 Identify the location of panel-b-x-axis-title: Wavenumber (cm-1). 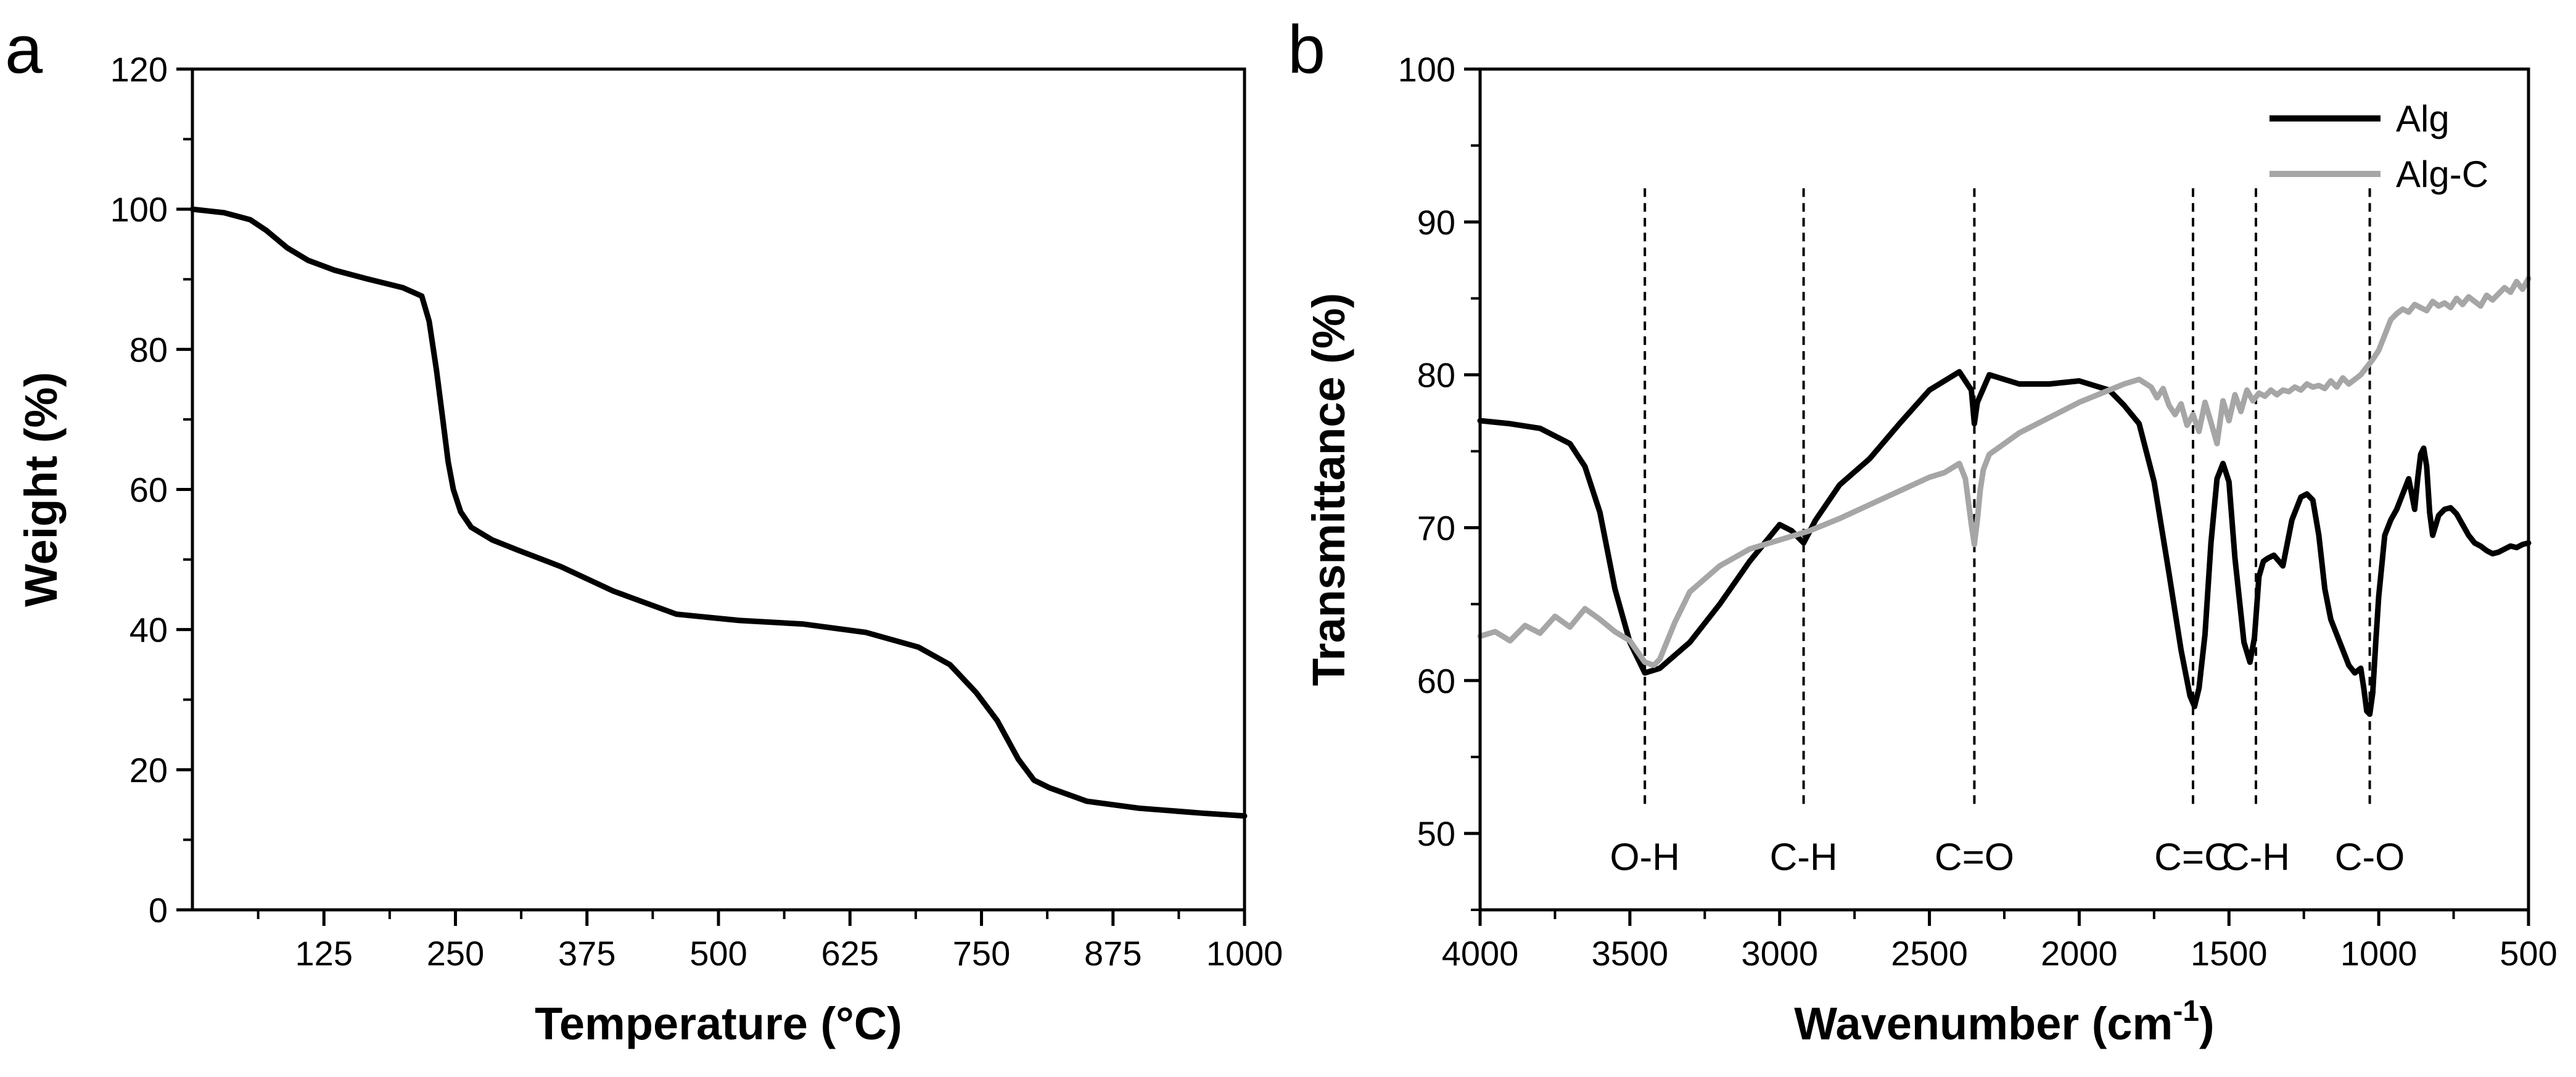
(2004, 1022).